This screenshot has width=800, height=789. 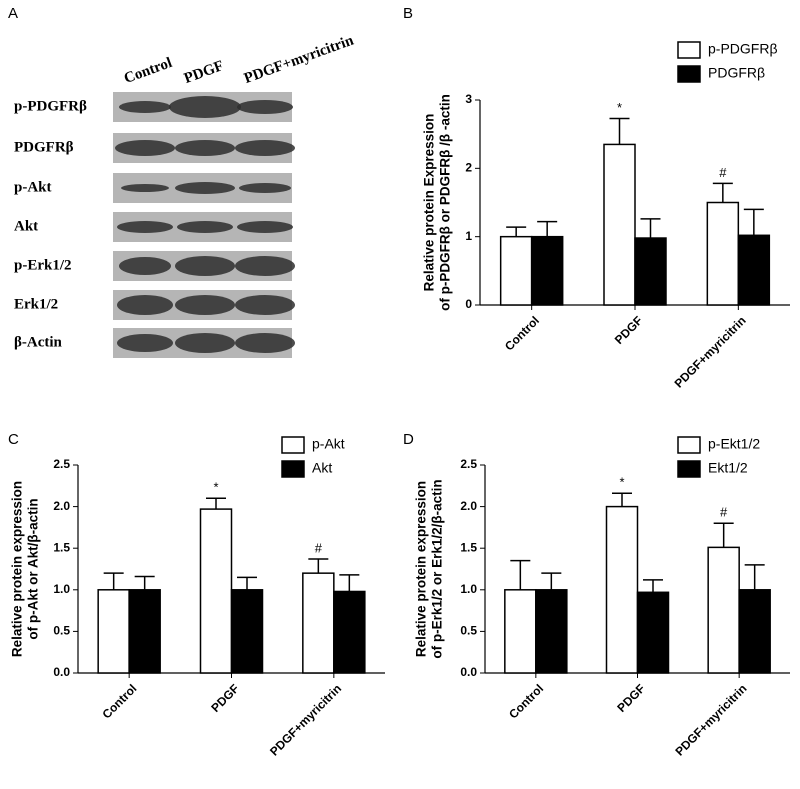 What do you see at coordinates (468, 168) in the screenshot?
I see `y-tick-label: 2` at bounding box center [468, 168].